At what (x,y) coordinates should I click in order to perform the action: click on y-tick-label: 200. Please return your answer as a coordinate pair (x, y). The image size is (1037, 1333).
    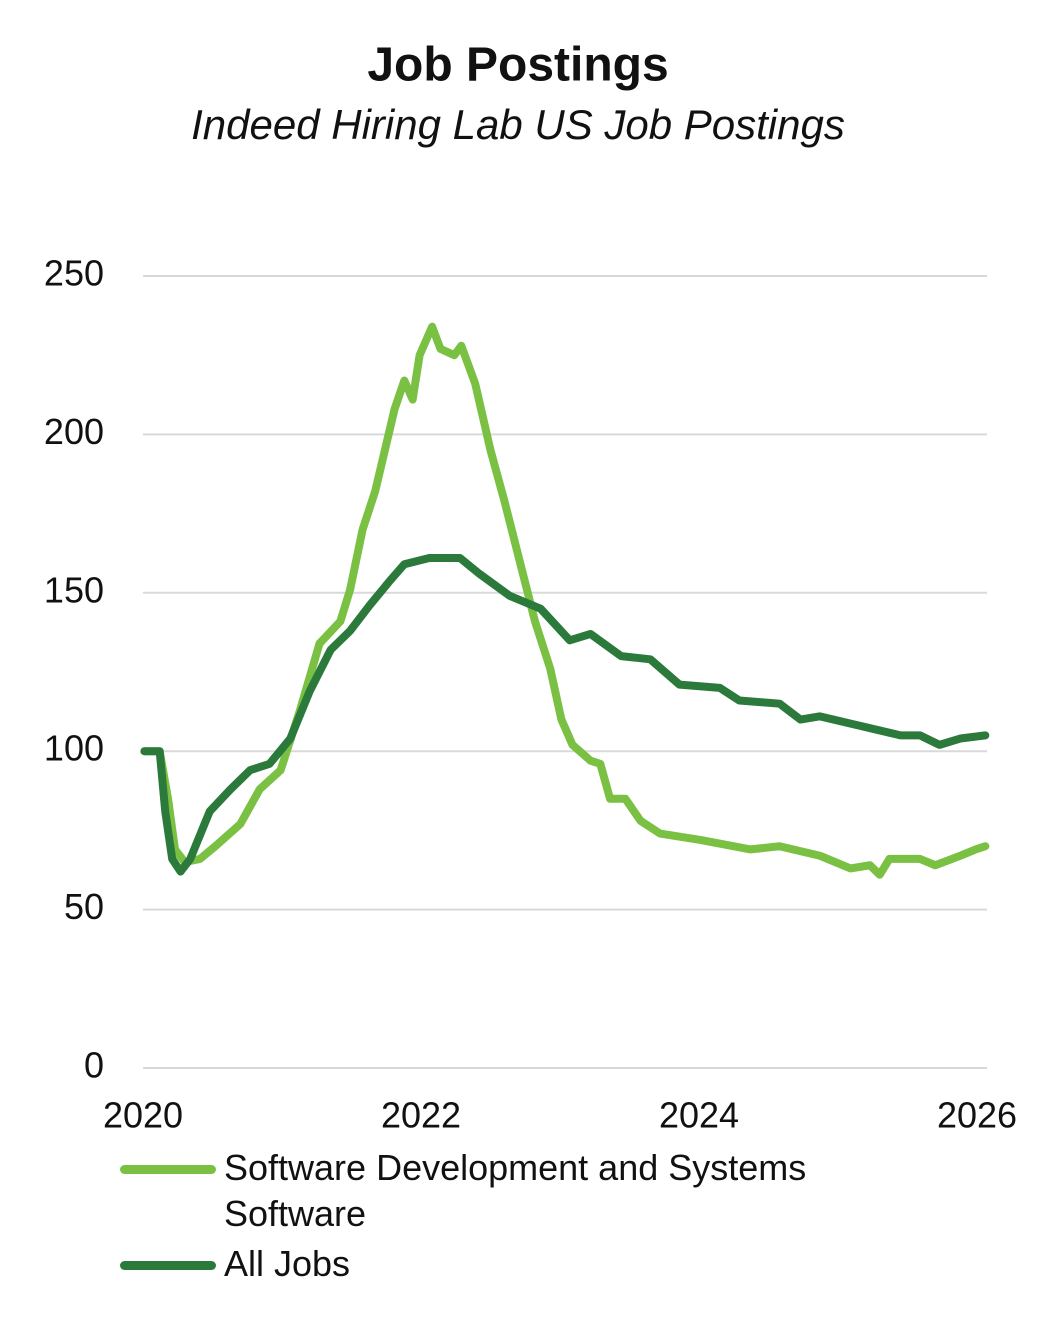
    Looking at the image, I should click on (74, 431).